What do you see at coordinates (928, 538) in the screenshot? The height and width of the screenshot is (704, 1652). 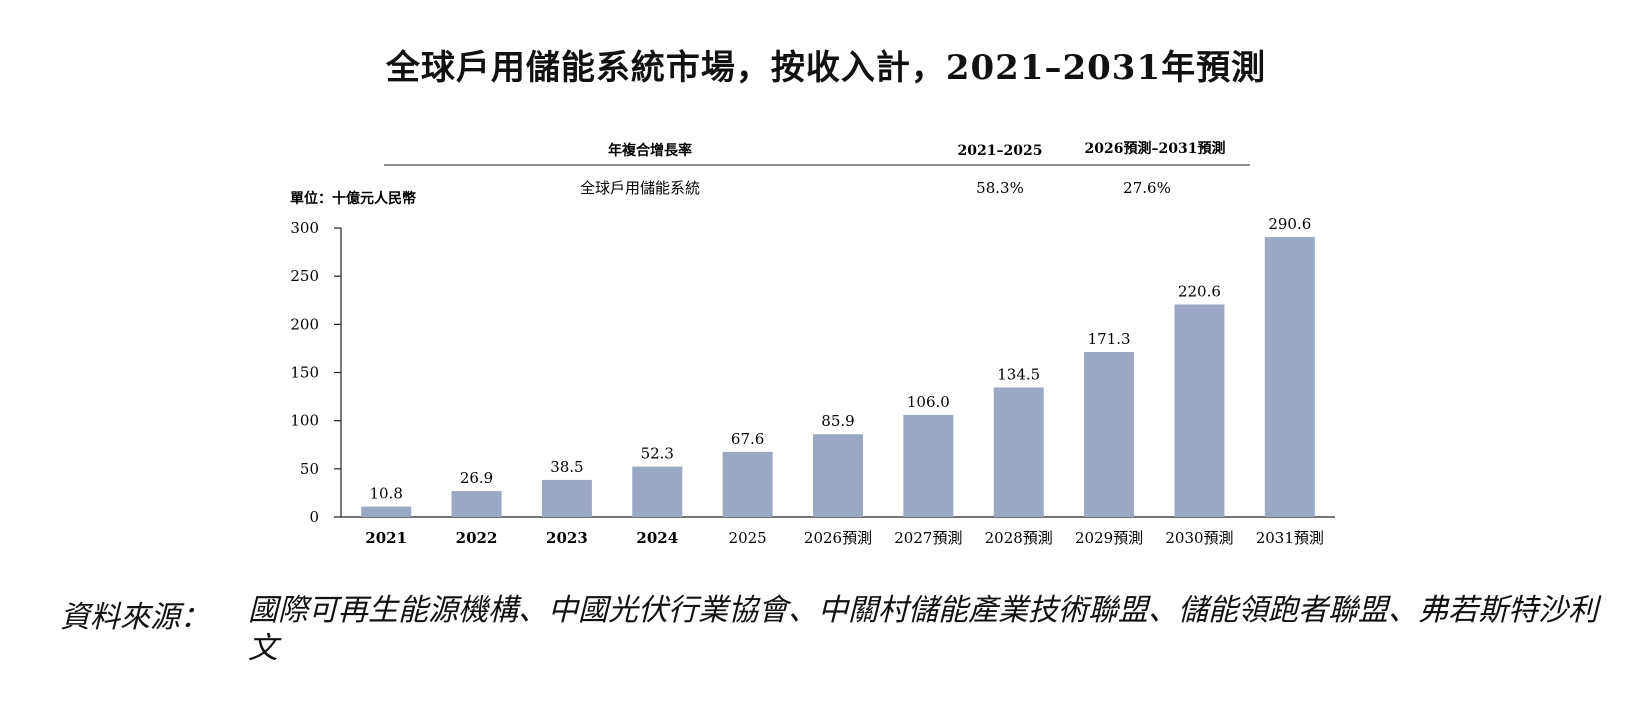 I see `x-tick-label: 2027預測` at bounding box center [928, 538].